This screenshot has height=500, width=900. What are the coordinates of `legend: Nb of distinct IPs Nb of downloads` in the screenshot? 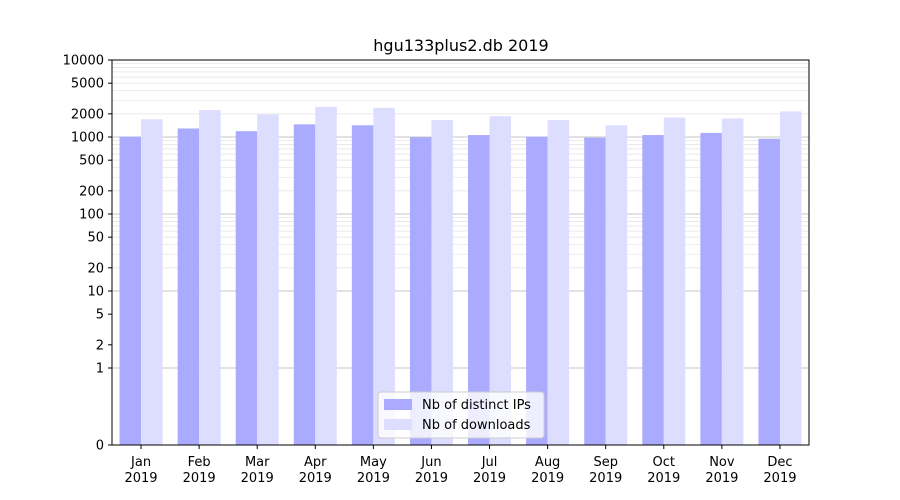 It's located at (461, 415).